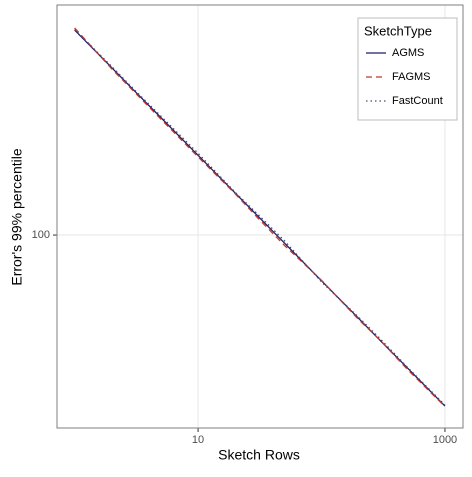 This screenshot has height=477, width=472. What do you see at coordinates (17, 217) in the screenshot?
I see `y-axis-label: Error's 99% percentile` at bounding box center [17, 217].